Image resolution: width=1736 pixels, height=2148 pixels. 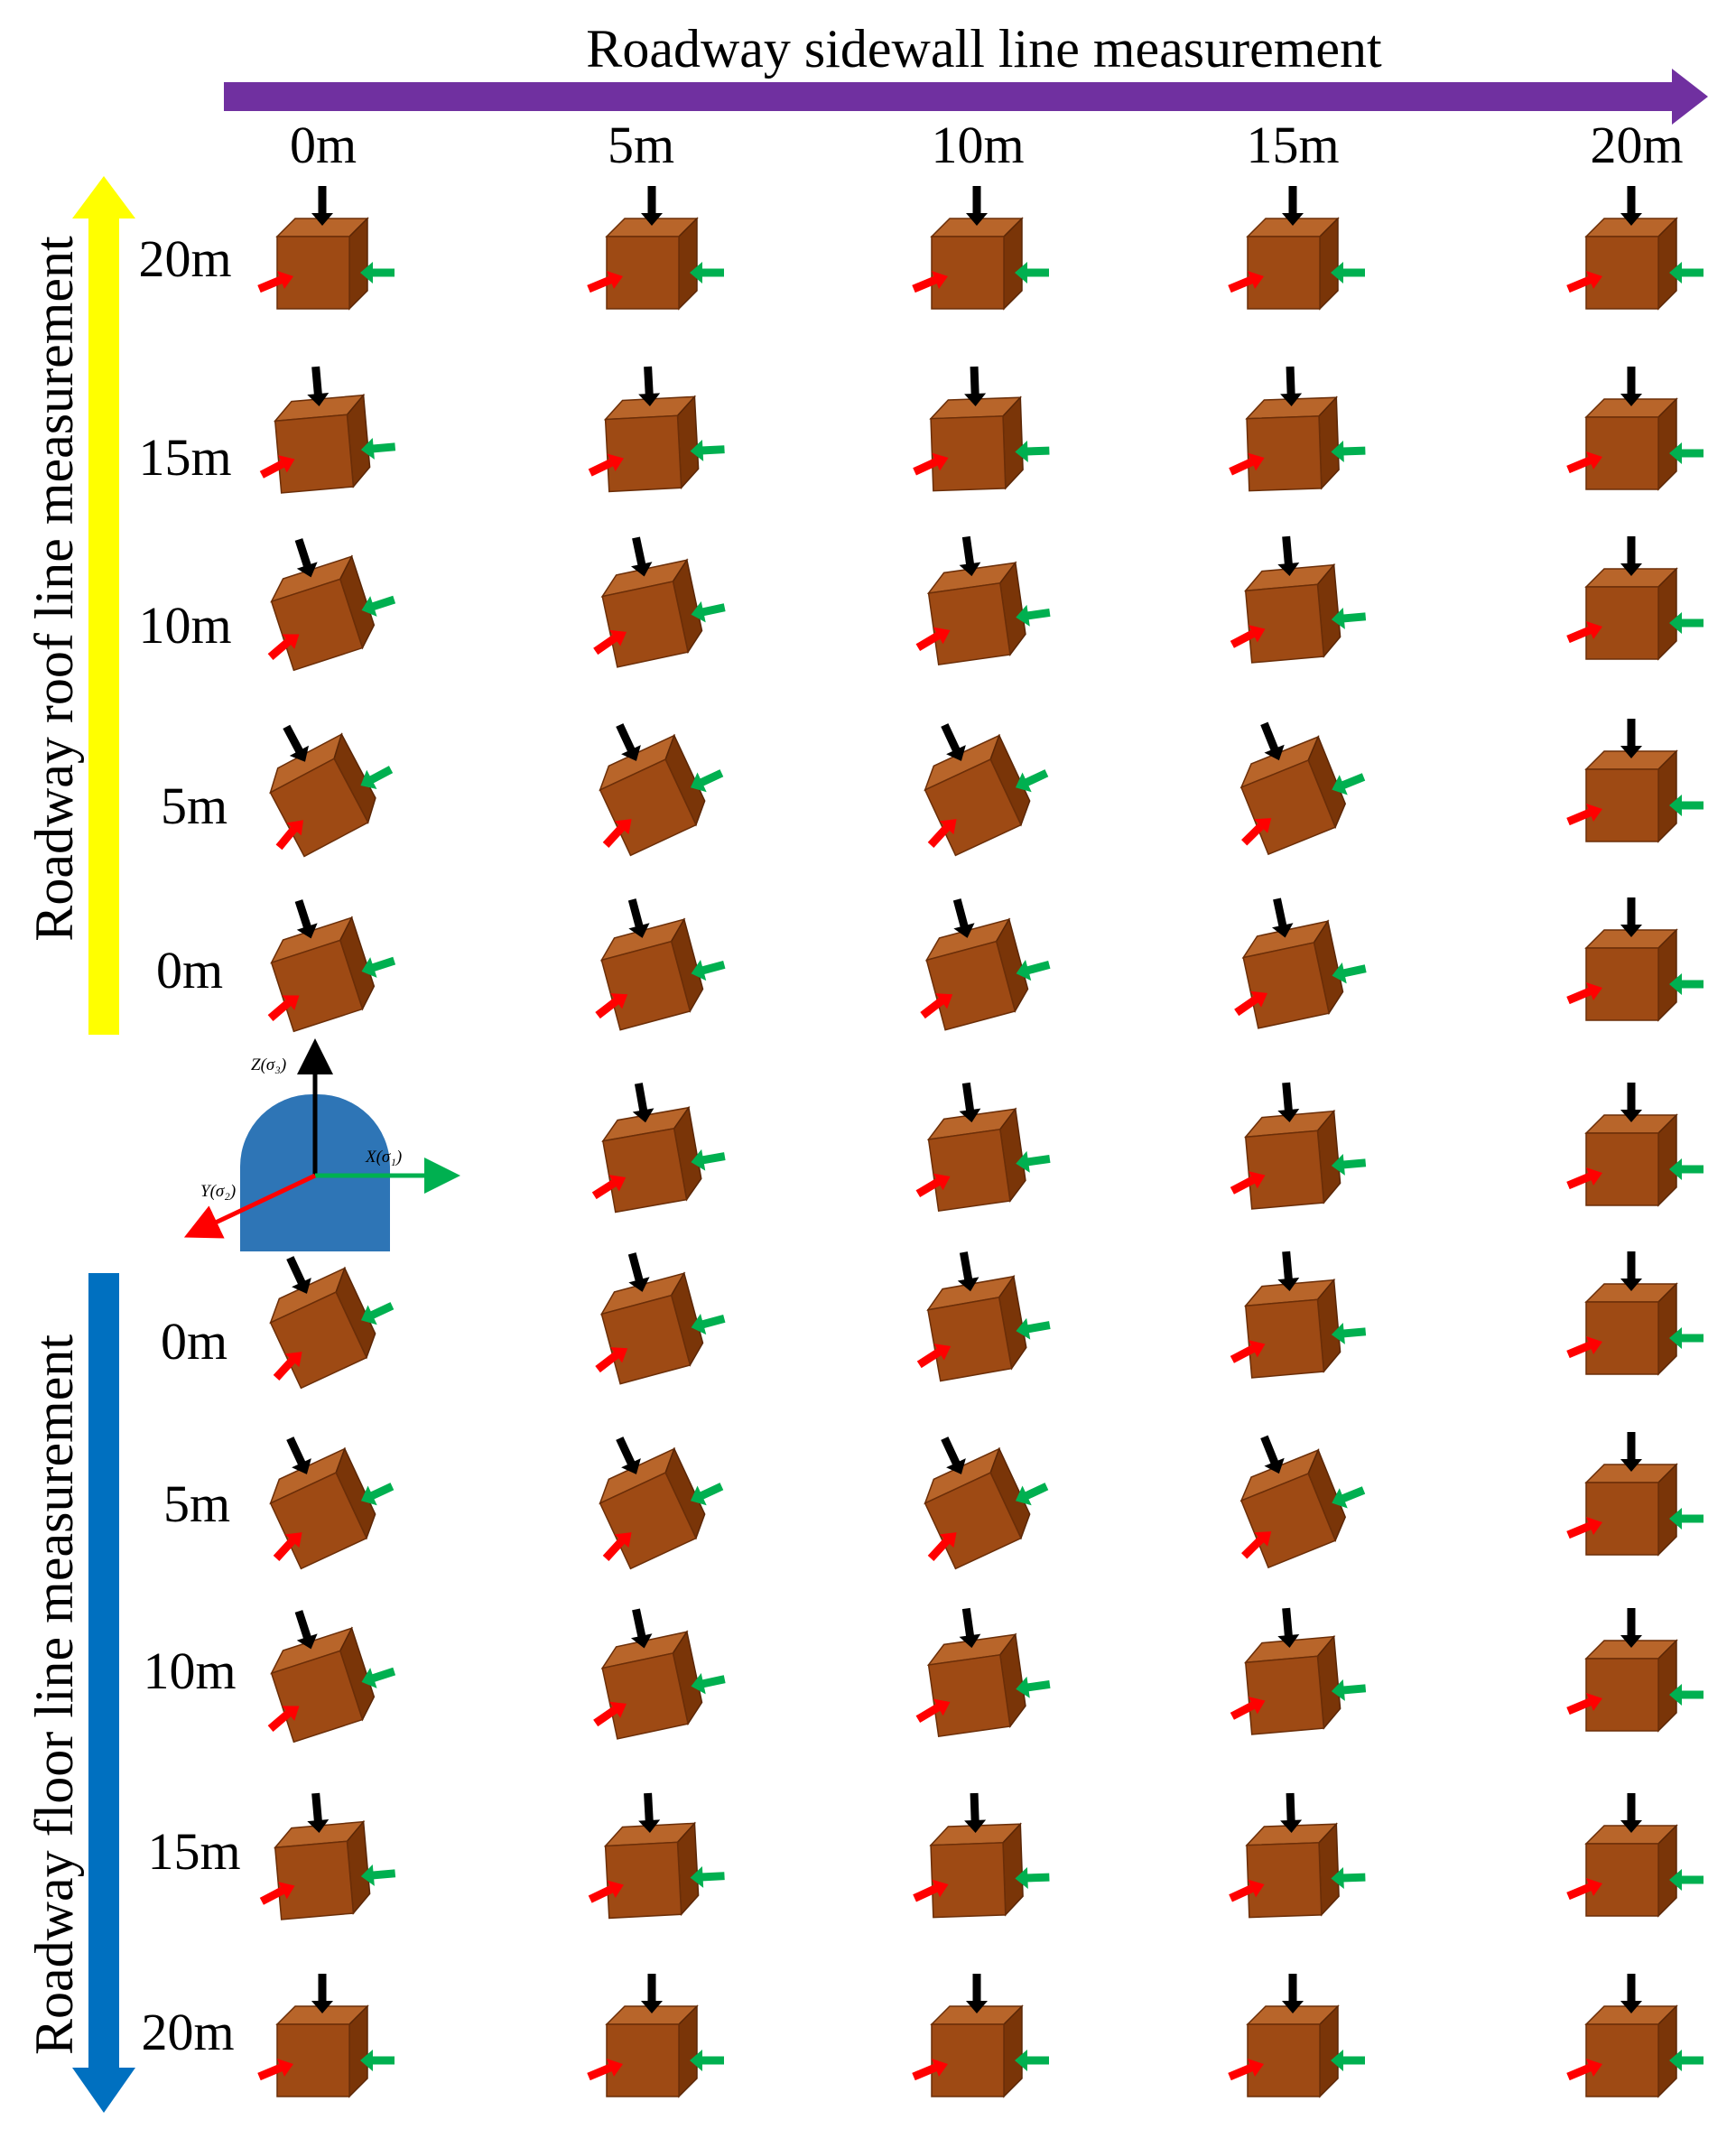 I want to click on sidewall-arrow-head, so click(x=1690, y=97).